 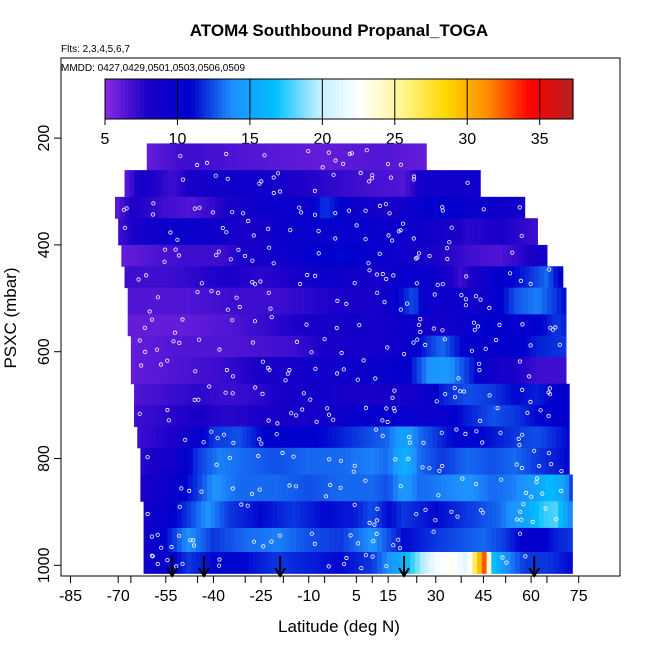 I want to click on y-tick-label: 200, so click(x=44, y=138).